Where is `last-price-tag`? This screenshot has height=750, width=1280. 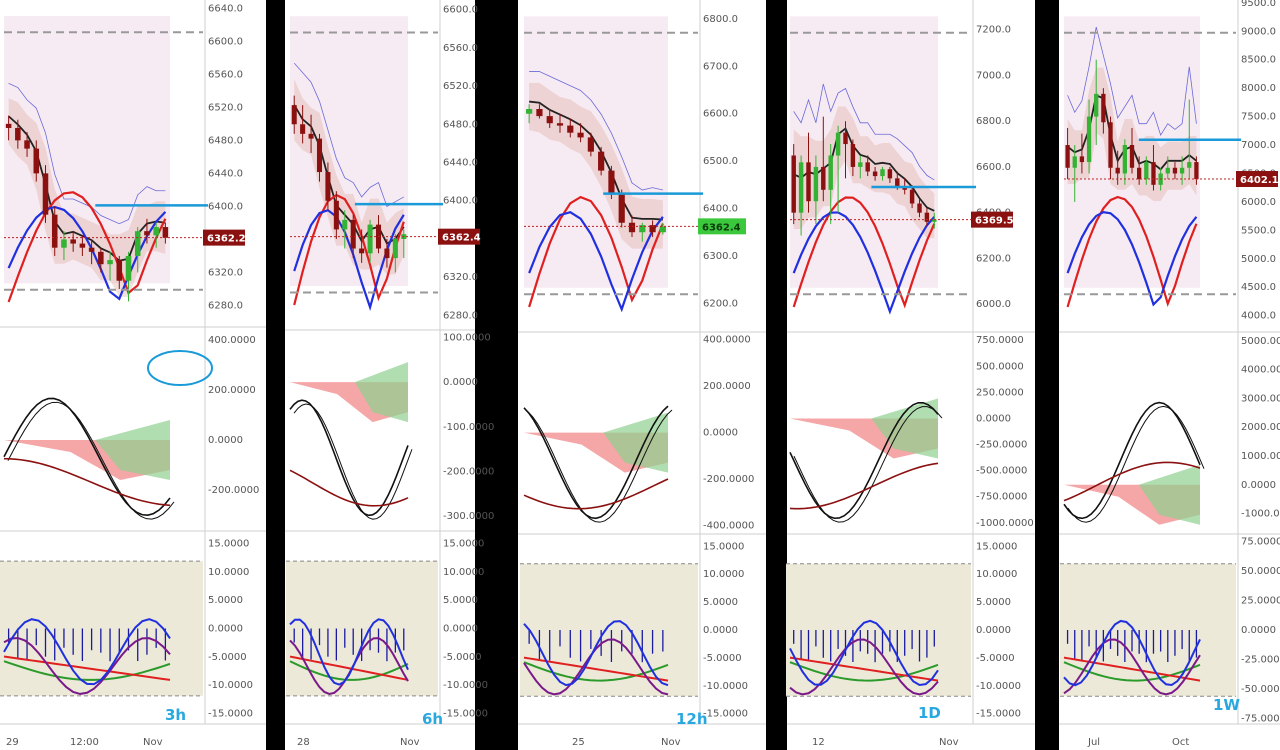 last-price-tag is located at coordinates (992, 219).